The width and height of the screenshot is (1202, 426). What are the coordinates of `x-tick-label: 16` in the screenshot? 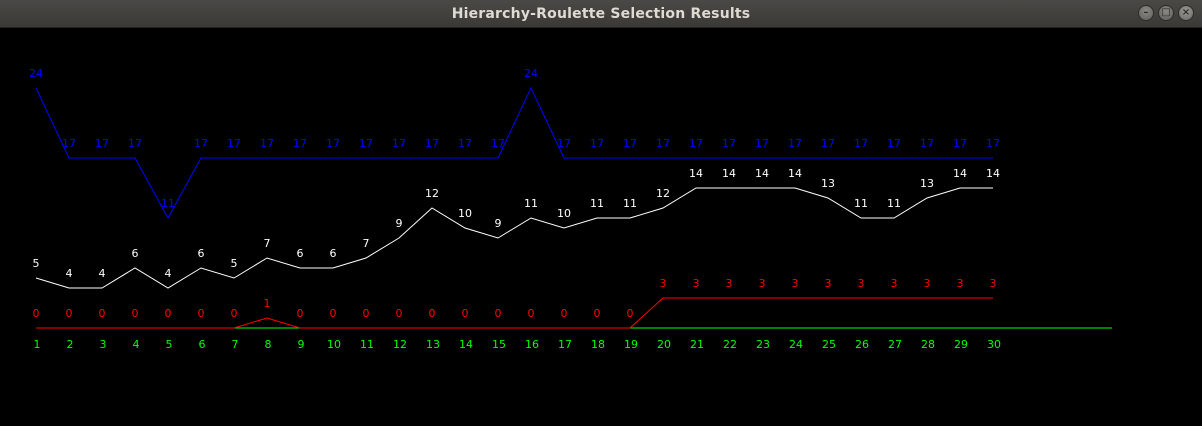 It's located at (532, 344).